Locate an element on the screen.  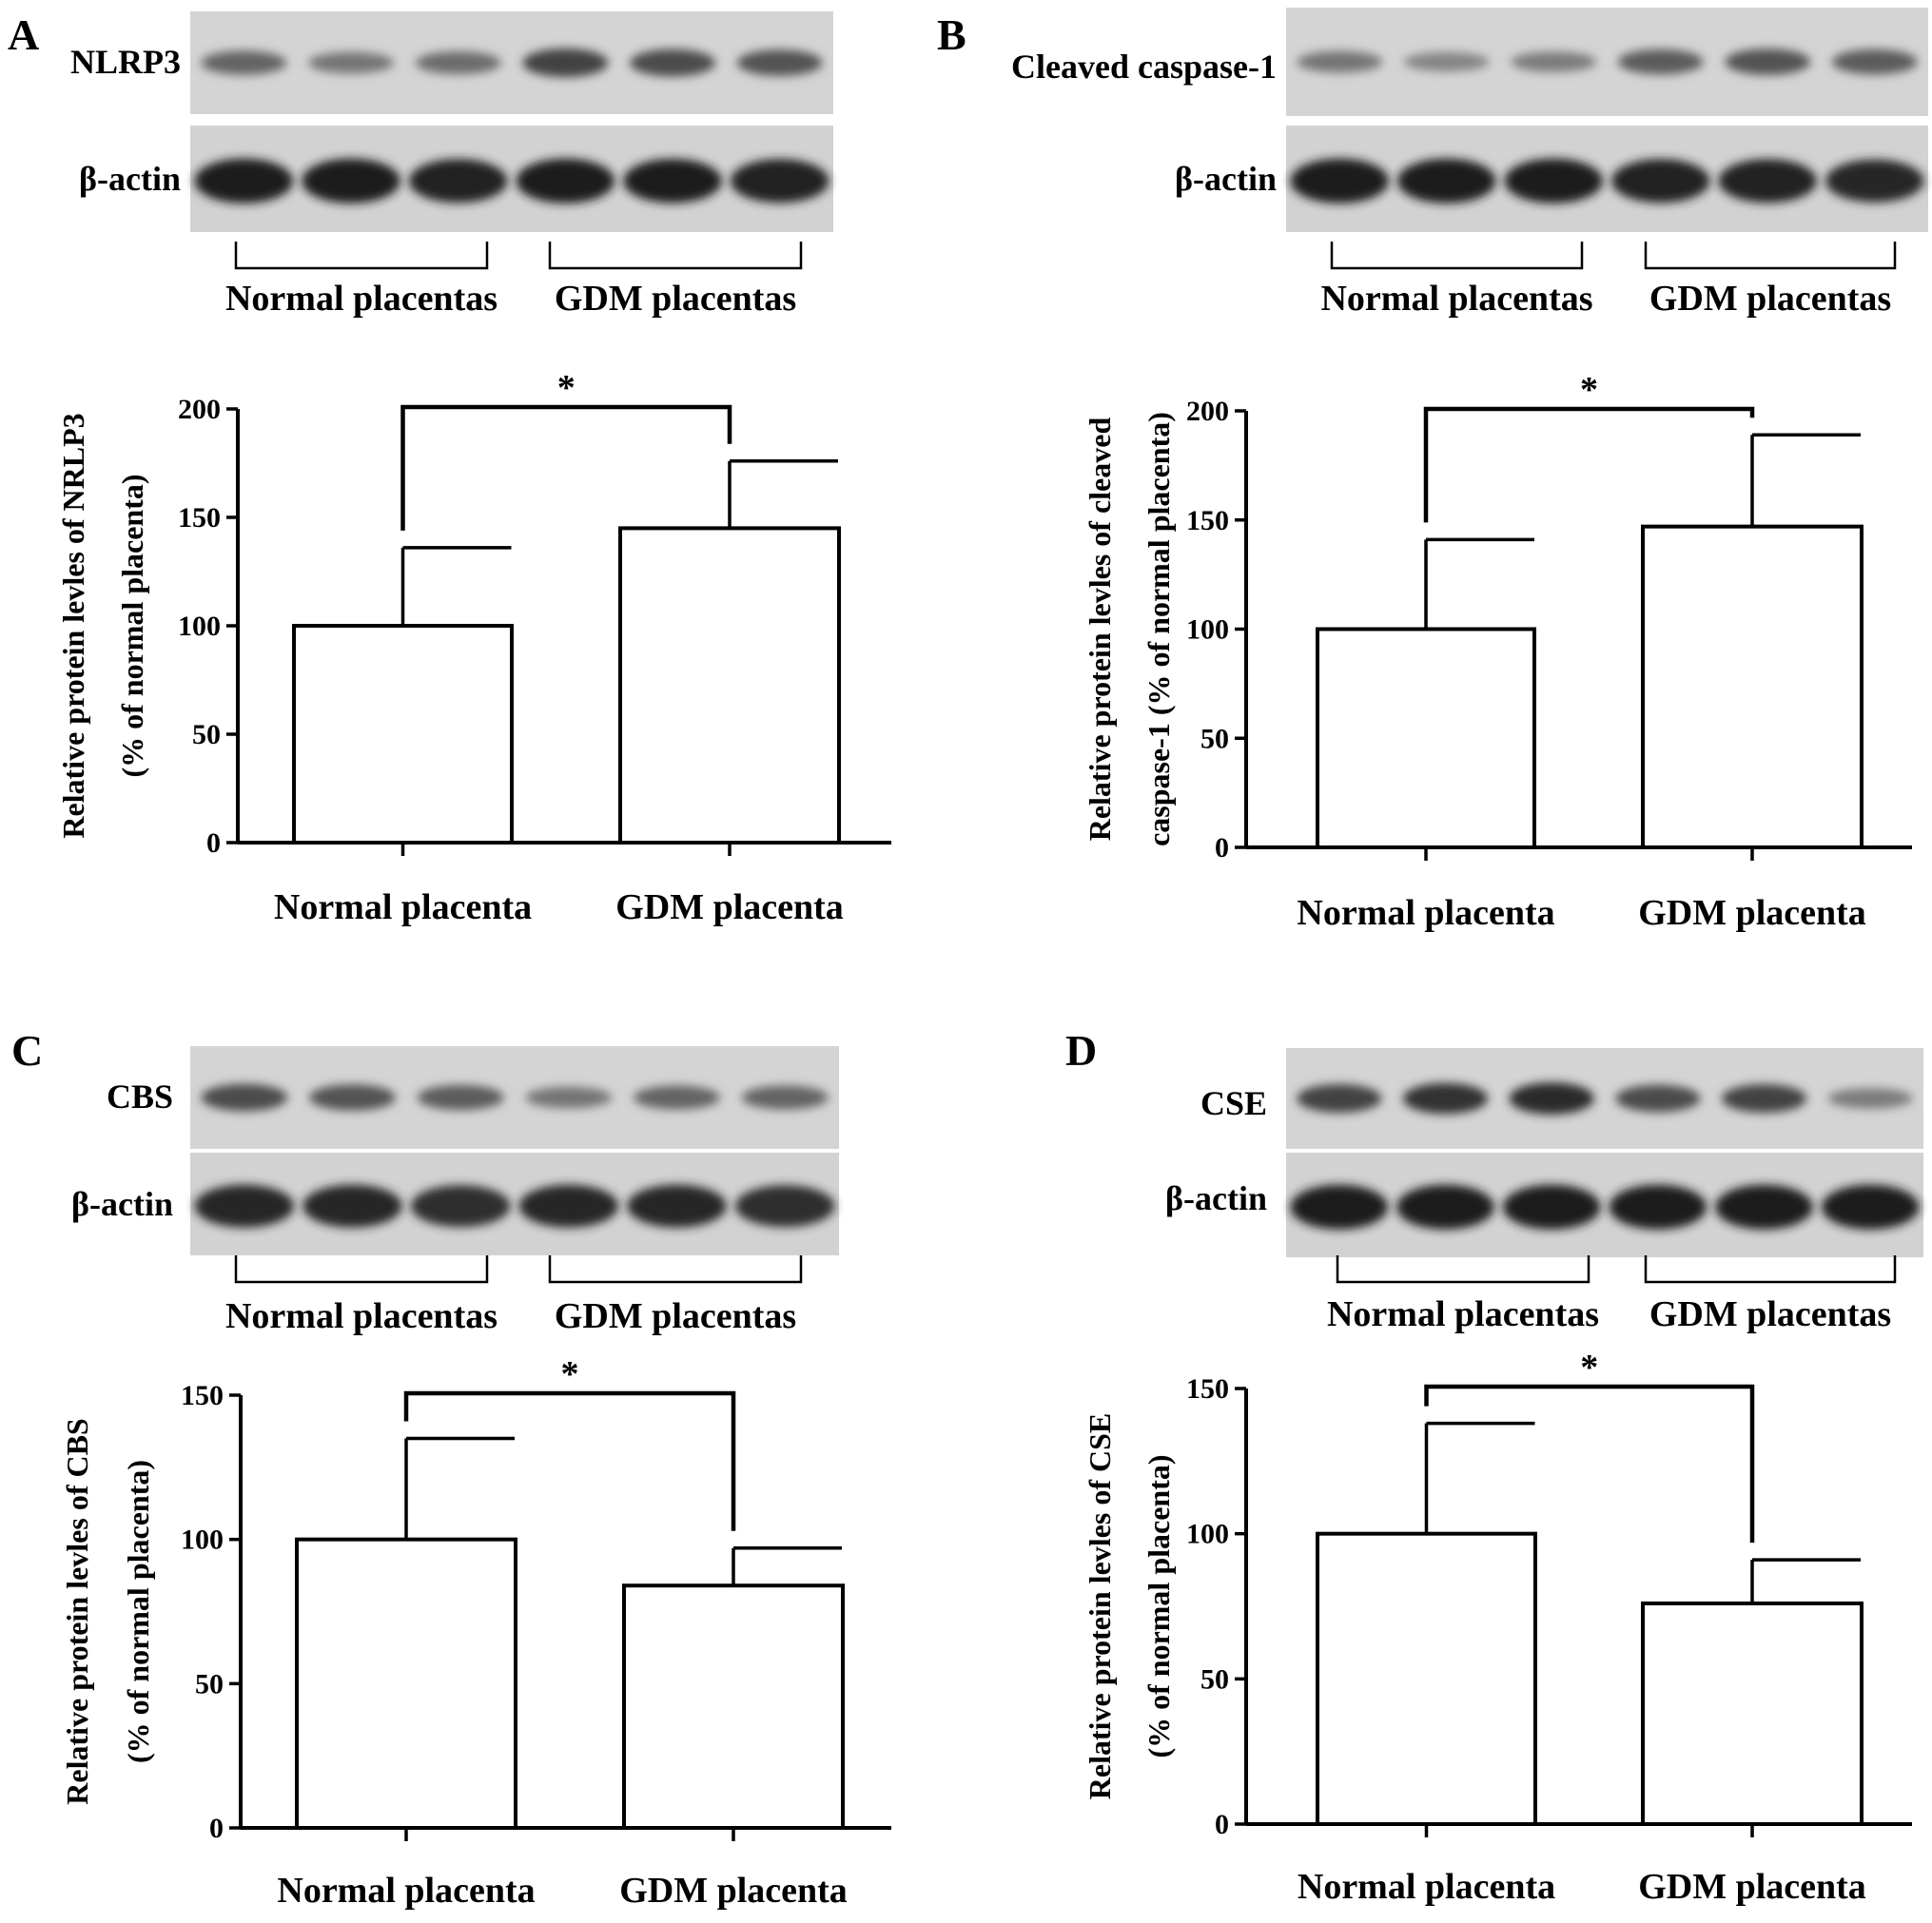
category-label: GDM placenta is located at coordinates (730, 907).